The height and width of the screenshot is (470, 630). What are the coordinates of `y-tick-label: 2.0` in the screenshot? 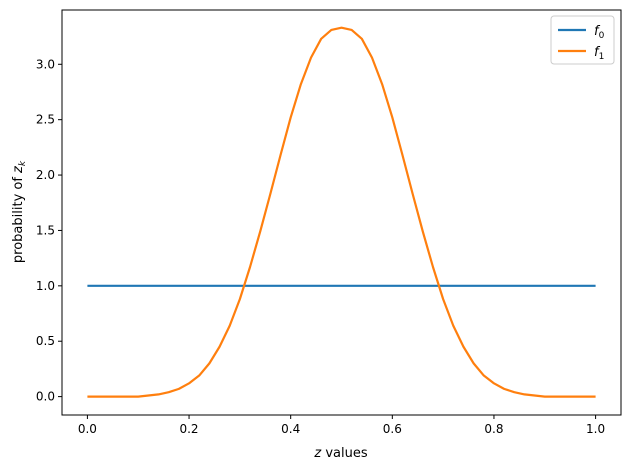 It's located at (45, 175).